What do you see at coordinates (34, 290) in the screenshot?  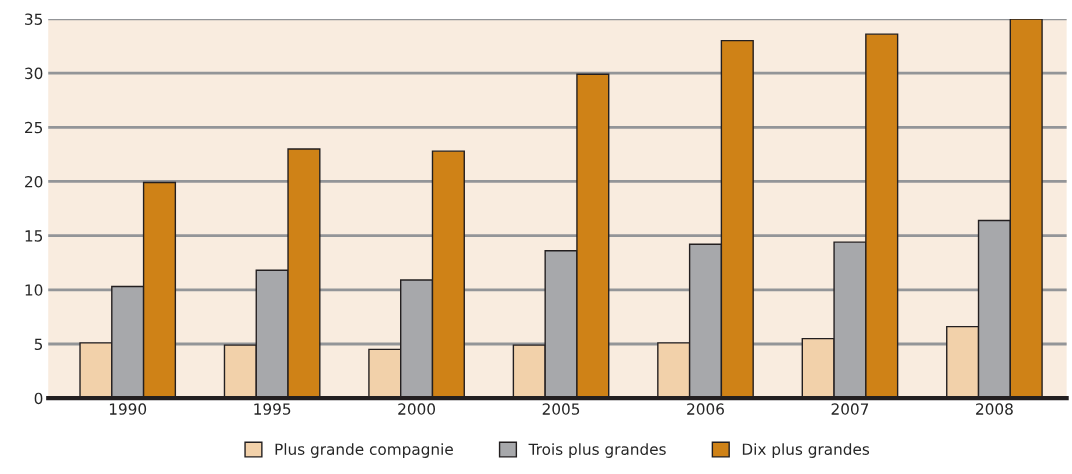 I see `y-tick-label: 10` at bounding box center [34, 290].